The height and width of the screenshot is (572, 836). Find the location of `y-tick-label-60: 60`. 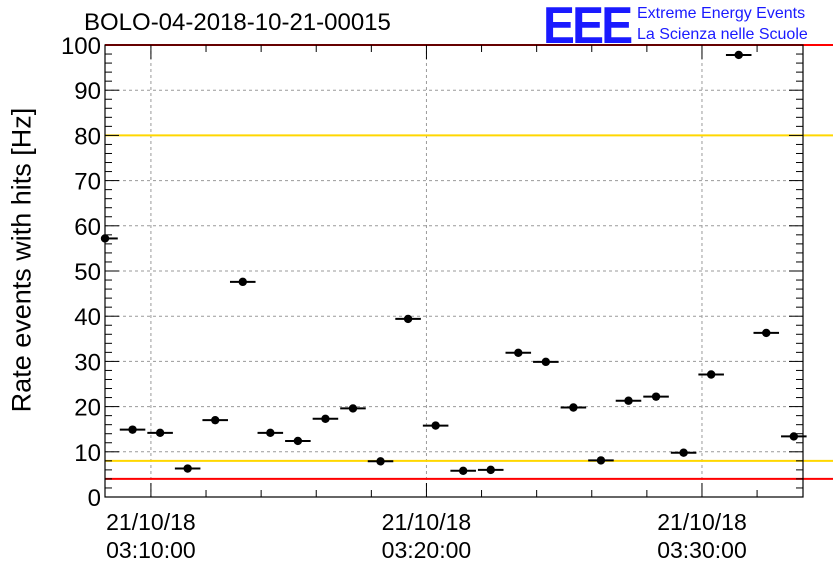

y-tick-label-60: 60 is located at coordinates (87, 227).